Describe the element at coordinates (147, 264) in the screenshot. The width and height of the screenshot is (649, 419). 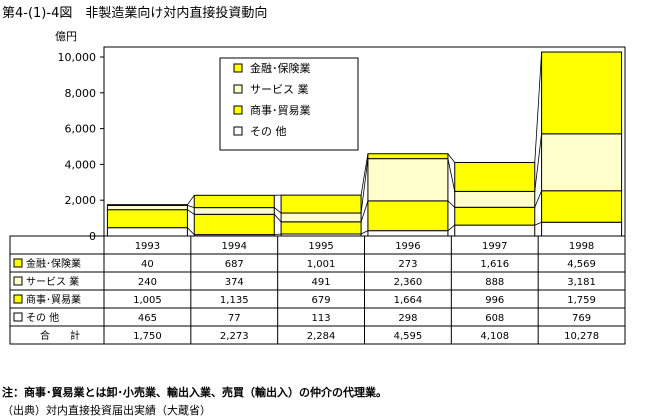
I see `table-cell: 40` at that location.